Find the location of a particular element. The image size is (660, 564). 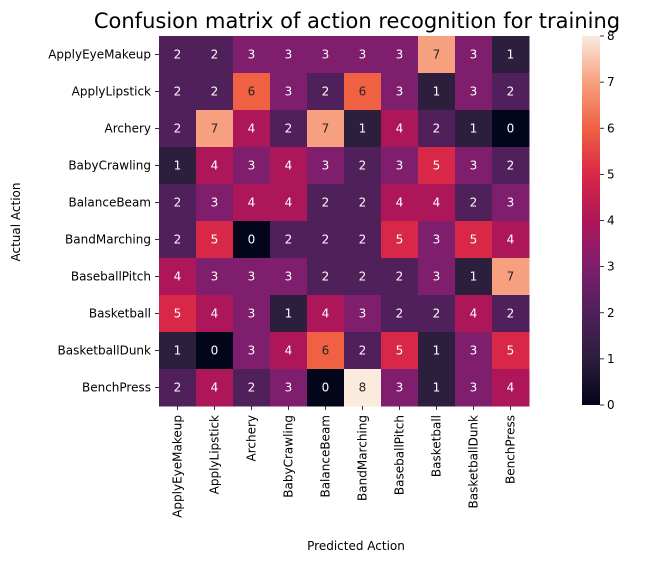

y-axis-label: Actual Action is located at coordinates (16, 222).